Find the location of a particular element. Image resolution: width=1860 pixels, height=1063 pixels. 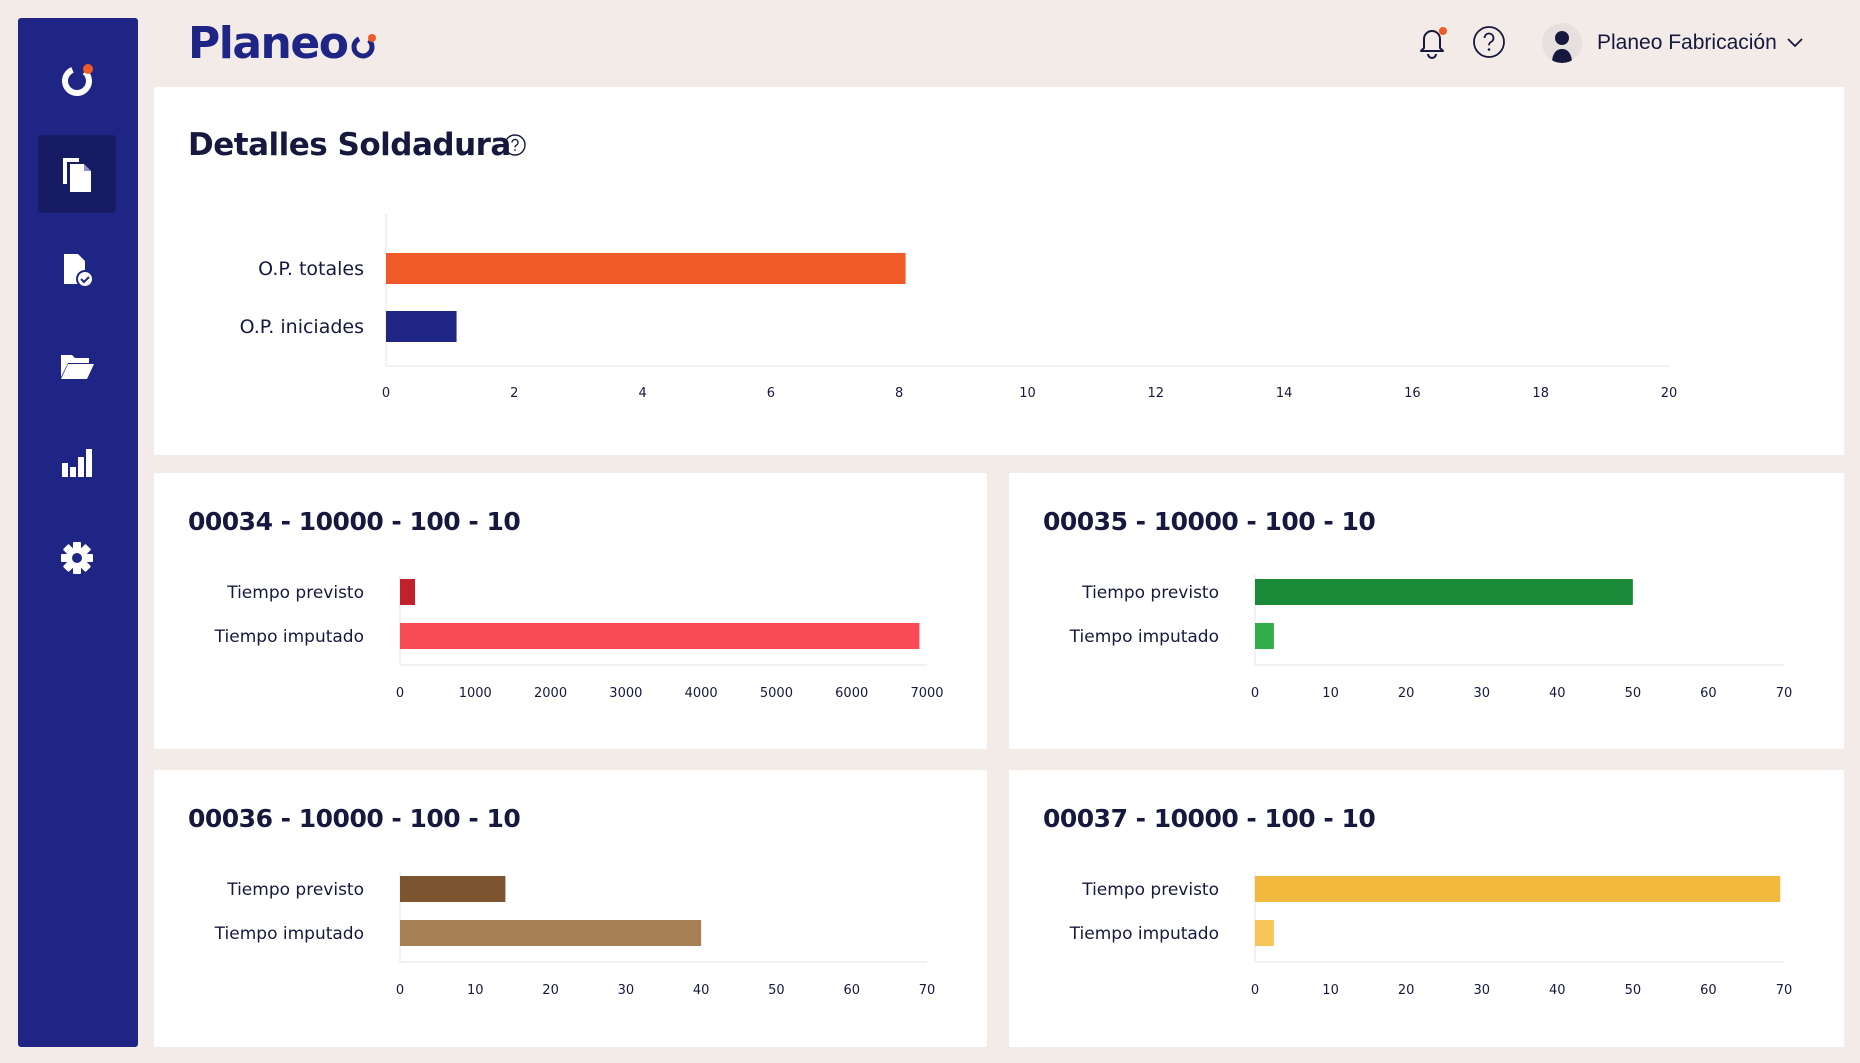

category-label: O.P. iniciades is located at coordinates (302, 327).